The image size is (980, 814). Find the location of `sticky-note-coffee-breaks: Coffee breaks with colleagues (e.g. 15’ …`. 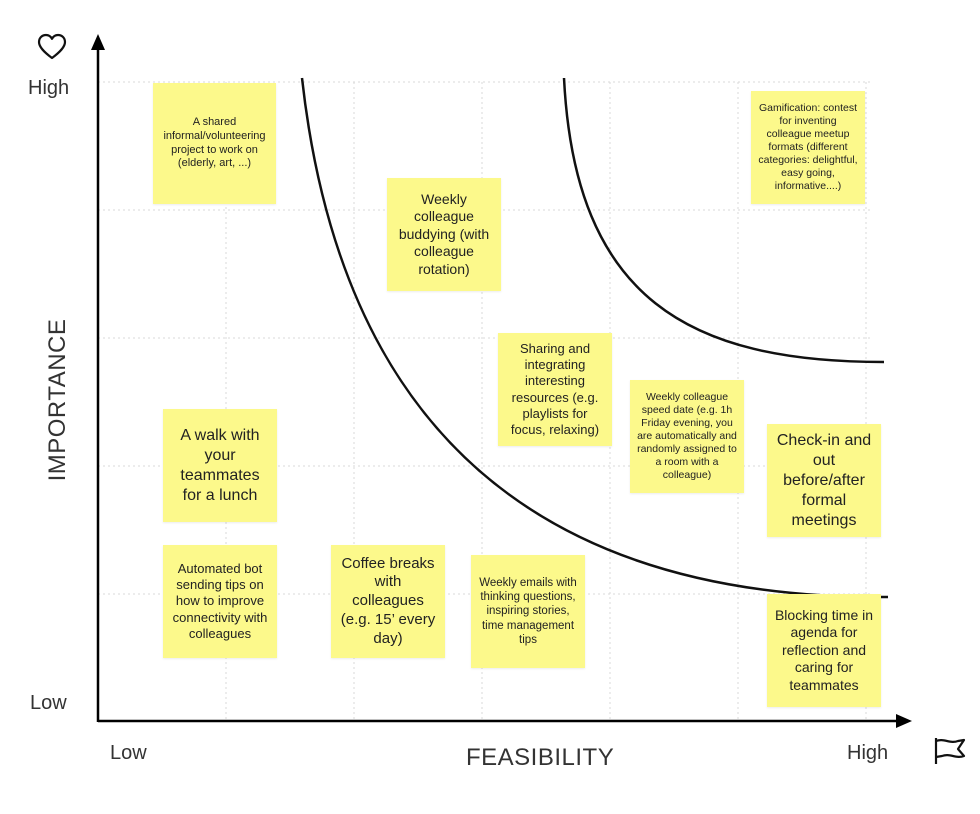

sticky-note-coffee-breaks: Coffee breaks with colleagues (e.g. 15’ … is located at coordinates (388, 601).